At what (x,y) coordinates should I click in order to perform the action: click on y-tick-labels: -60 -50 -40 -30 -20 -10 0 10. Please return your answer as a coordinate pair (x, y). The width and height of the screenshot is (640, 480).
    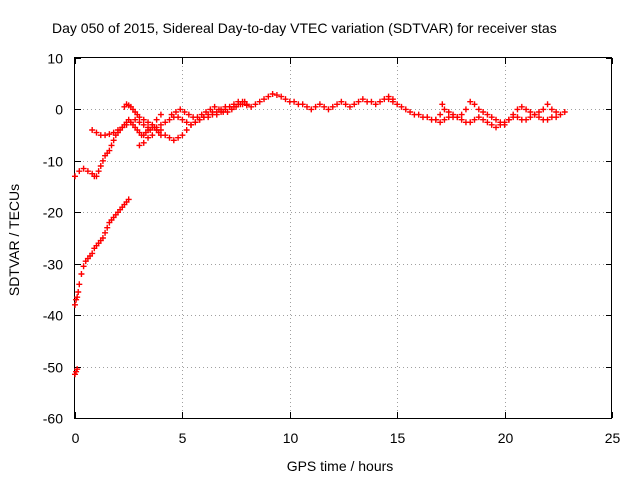
    Looking at the image, I should click on (53, 239).